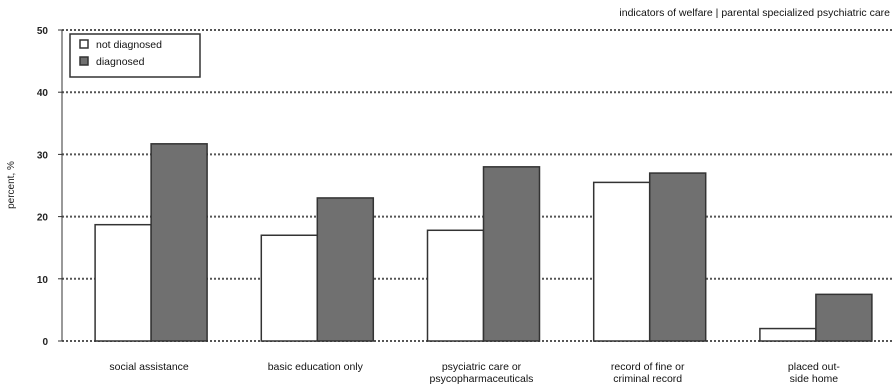 Image resolution: width=895 pixels, height=391 pixels. I want to click on category-label-0: social assistance, so click(149, 367).